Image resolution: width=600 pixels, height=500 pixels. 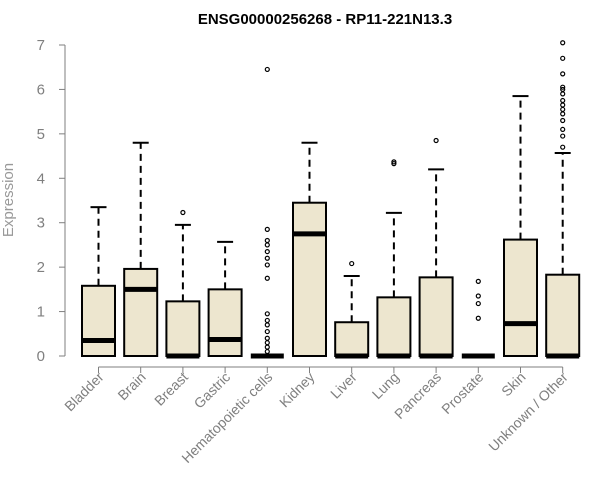 I want to click on y-tick-label: 1, so click(x=41, y=312).